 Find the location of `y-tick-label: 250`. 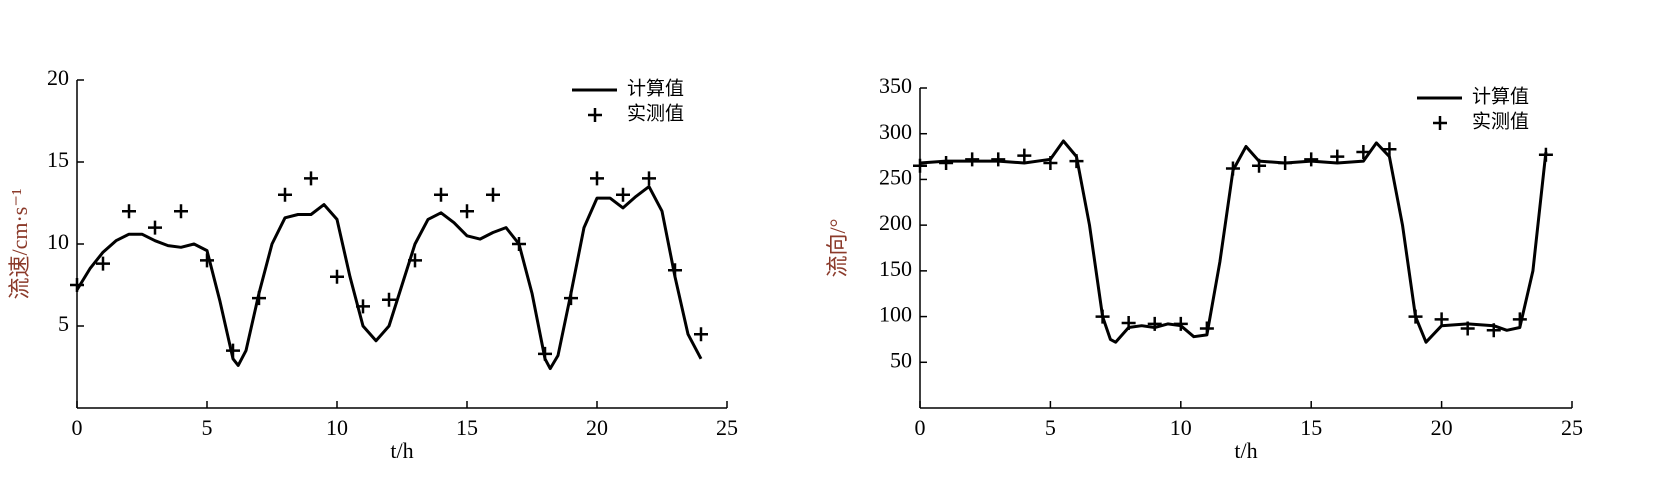

y-tick-label: 250 is located at coordinates (895, 176).